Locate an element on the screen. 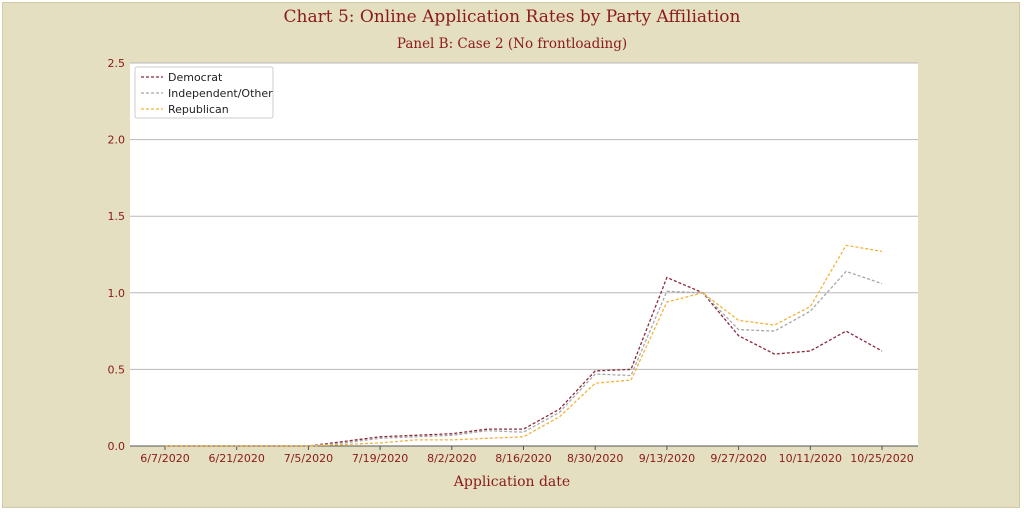 The image size is (1024, 512). x-tick-label: 10/25/2020 is located at coordinates (881, 458).